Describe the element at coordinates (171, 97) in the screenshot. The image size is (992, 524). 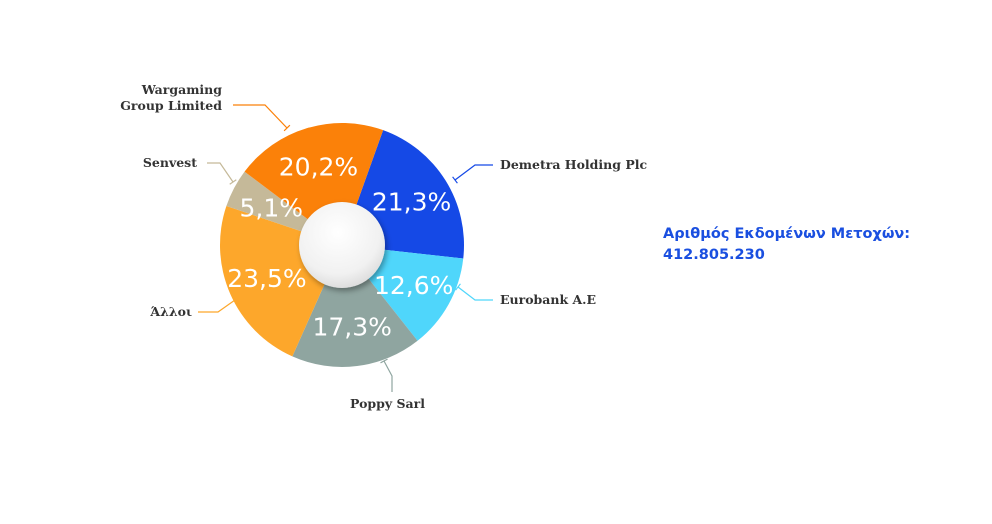
I see `legend-label: Wargaming Group Limited` at that location.